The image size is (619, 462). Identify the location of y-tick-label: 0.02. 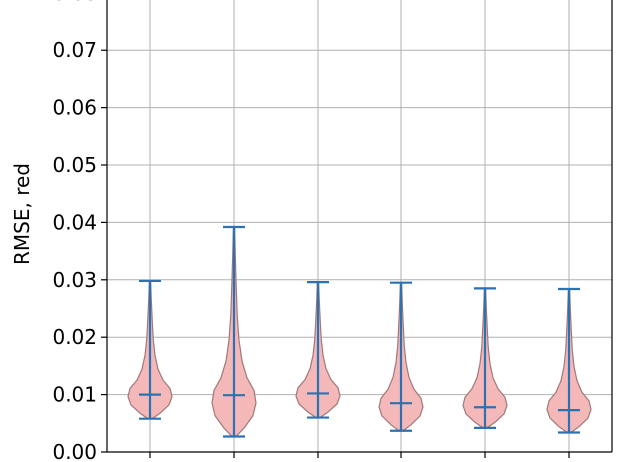
(74, 337).